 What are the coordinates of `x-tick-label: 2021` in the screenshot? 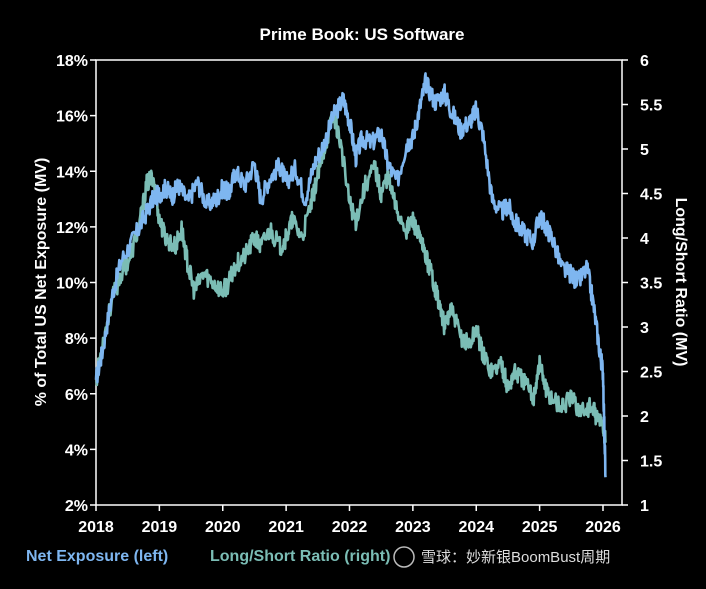 It's located at (286, 527).